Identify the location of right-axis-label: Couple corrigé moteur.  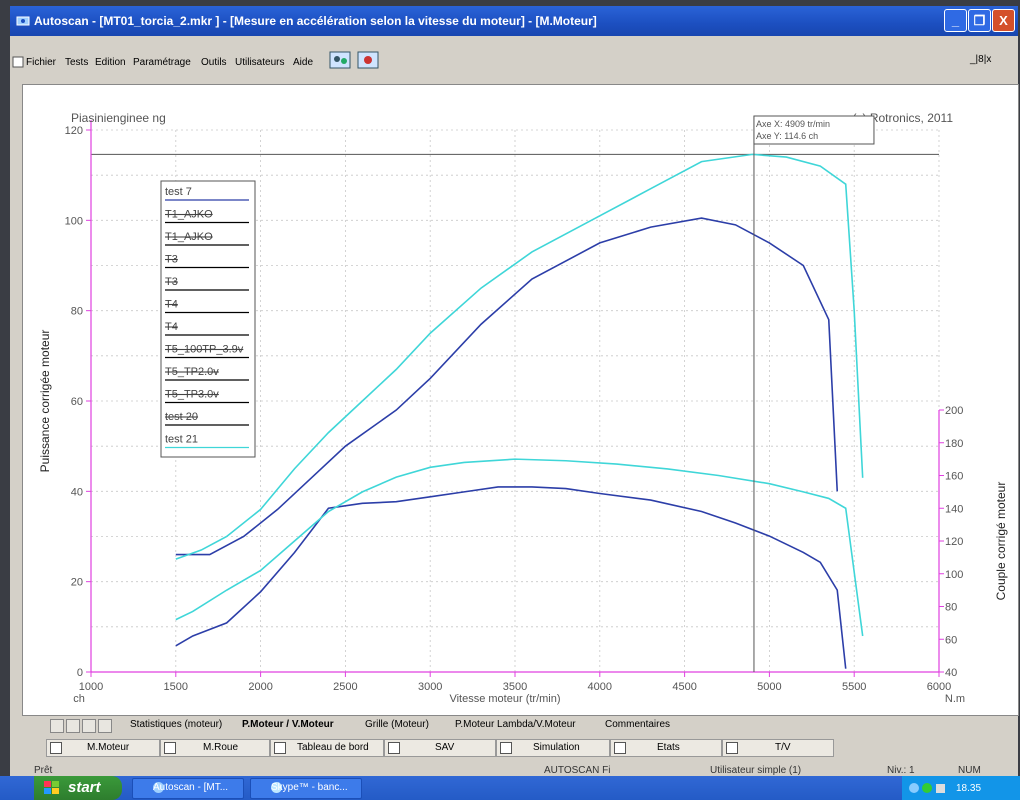
(1001, 541).